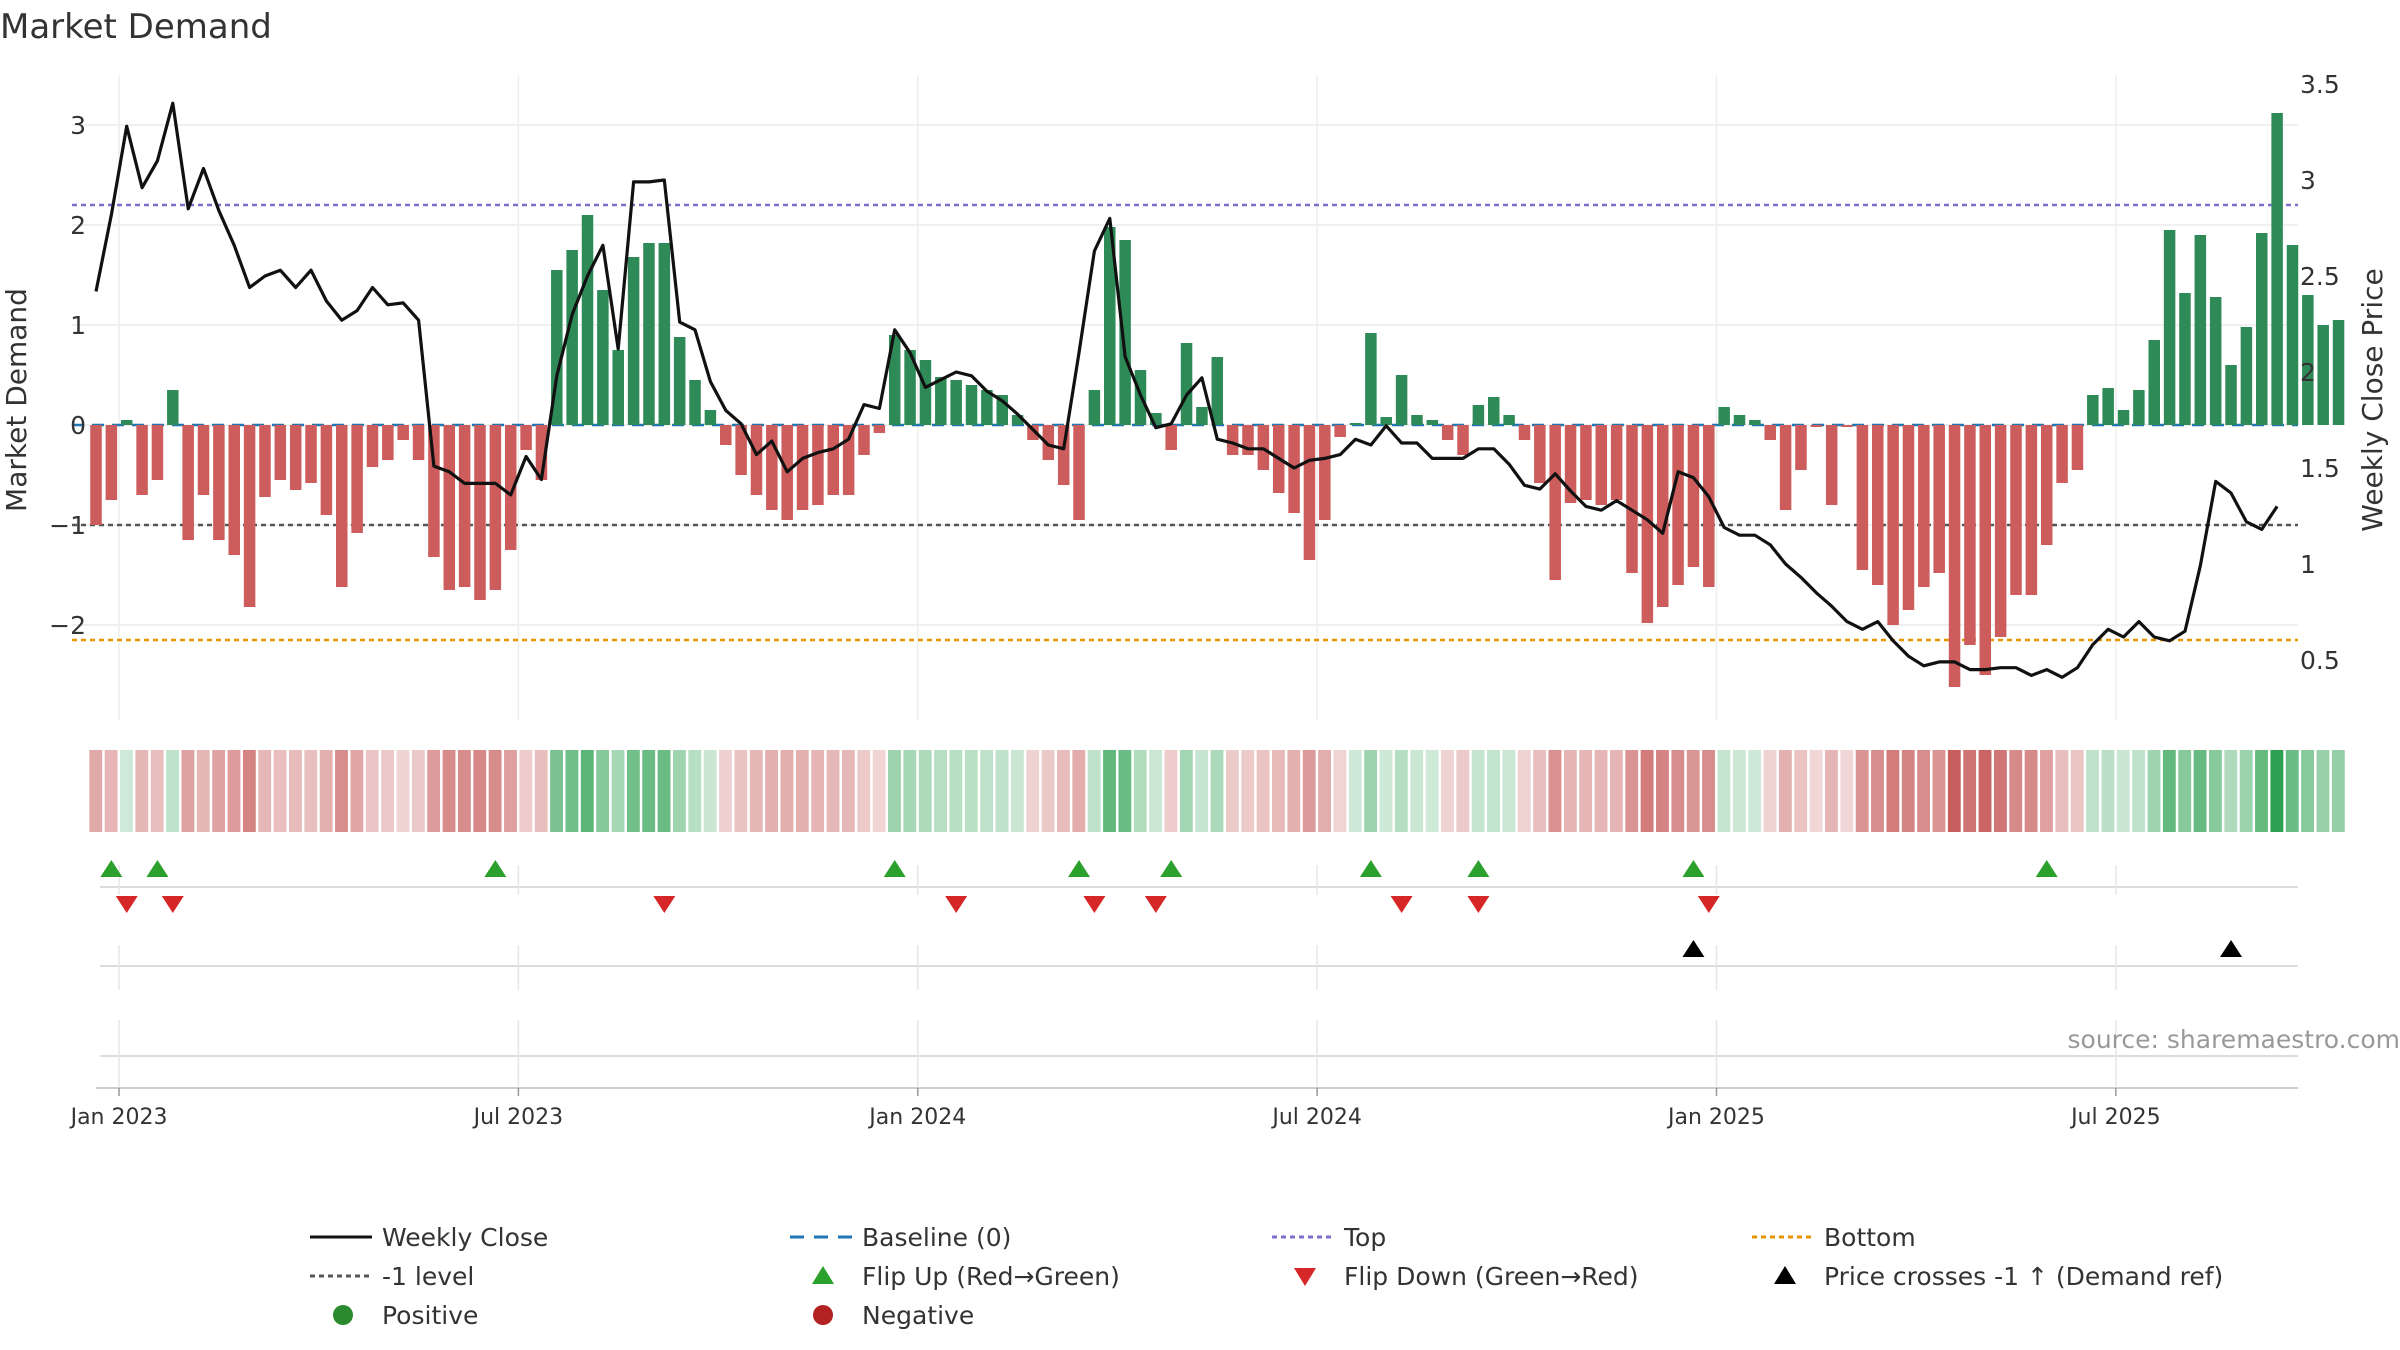 This screenshot has height=1350, width=2400. What do you see at coordinates (1199, 1054) in the screenshot?
I see `bottom-panel` at bounding box center [1199, 1054].